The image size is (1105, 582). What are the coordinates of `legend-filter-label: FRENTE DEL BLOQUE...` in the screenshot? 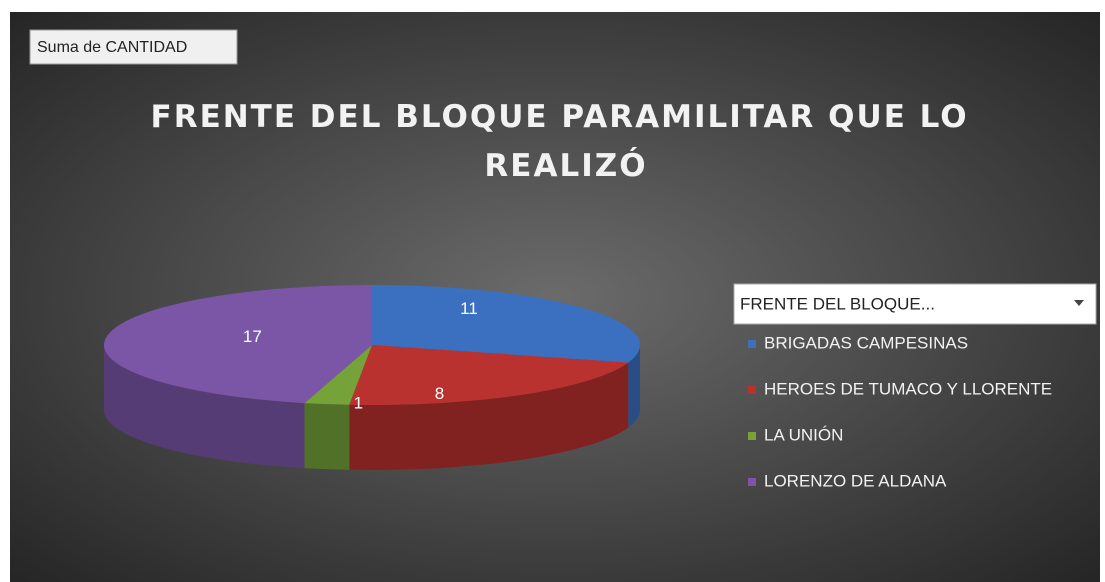 It's located at (837, 303).